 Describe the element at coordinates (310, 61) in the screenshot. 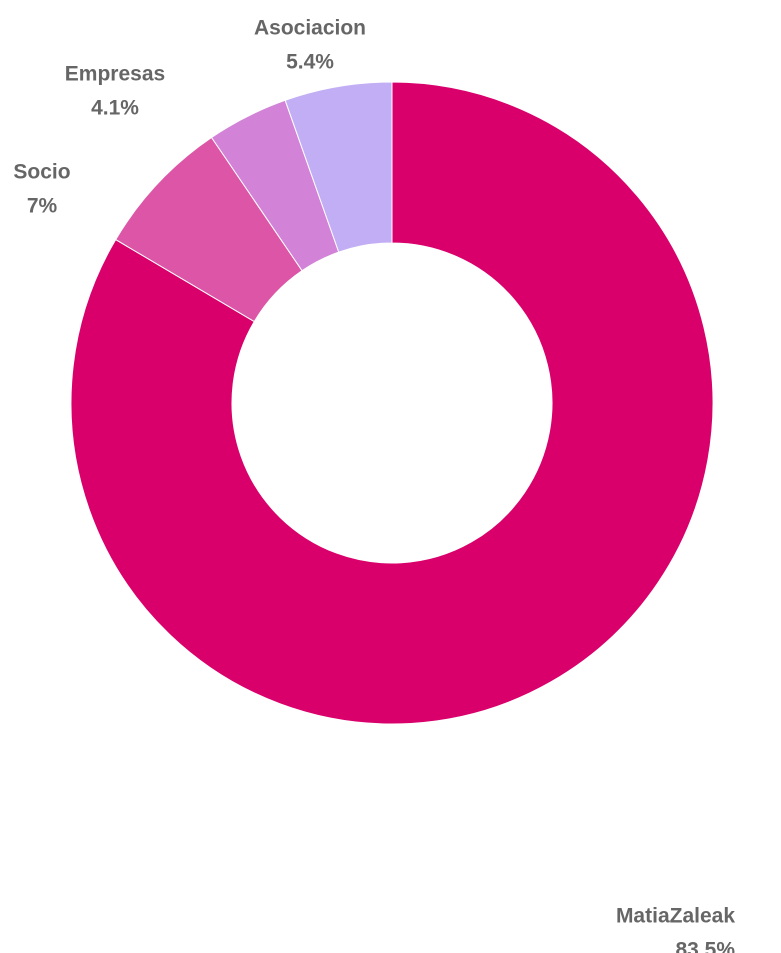

I see `slice-value-asociacion: 5.4%` at that location.